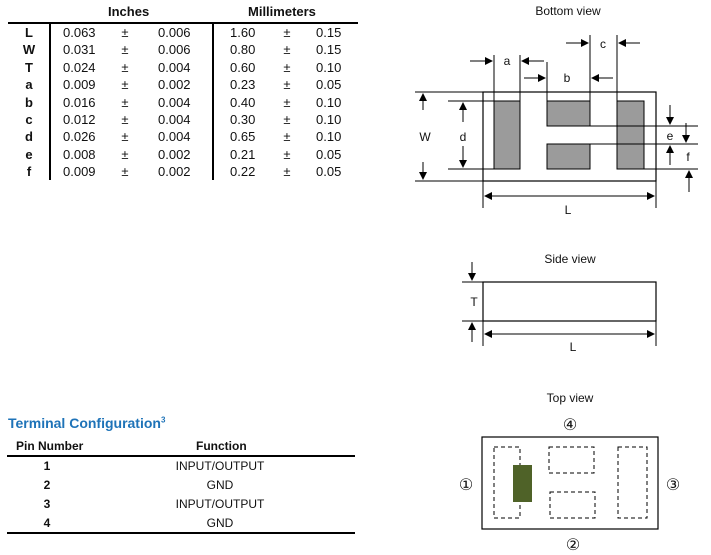 Image resolution: width=711 pixels, height=555 pixels. What do you see at coordinates (181, 533) in the screenshot?
I see `bottom-rule` at bounding box center [181, 533].